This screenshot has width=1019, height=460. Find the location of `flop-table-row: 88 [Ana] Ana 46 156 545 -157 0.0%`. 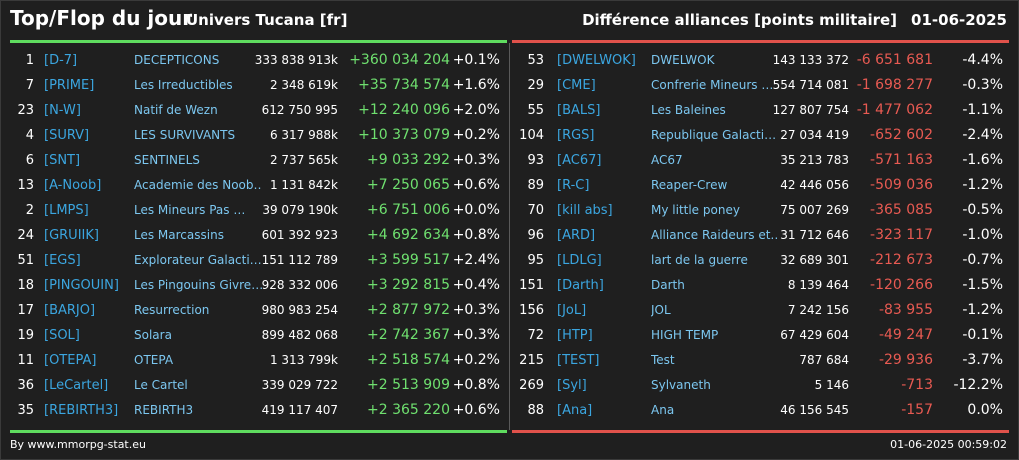

flop-table-row: 88 [Ana] Ana 46 156 545 -157 0.0% is located at coordinates (760, 410).